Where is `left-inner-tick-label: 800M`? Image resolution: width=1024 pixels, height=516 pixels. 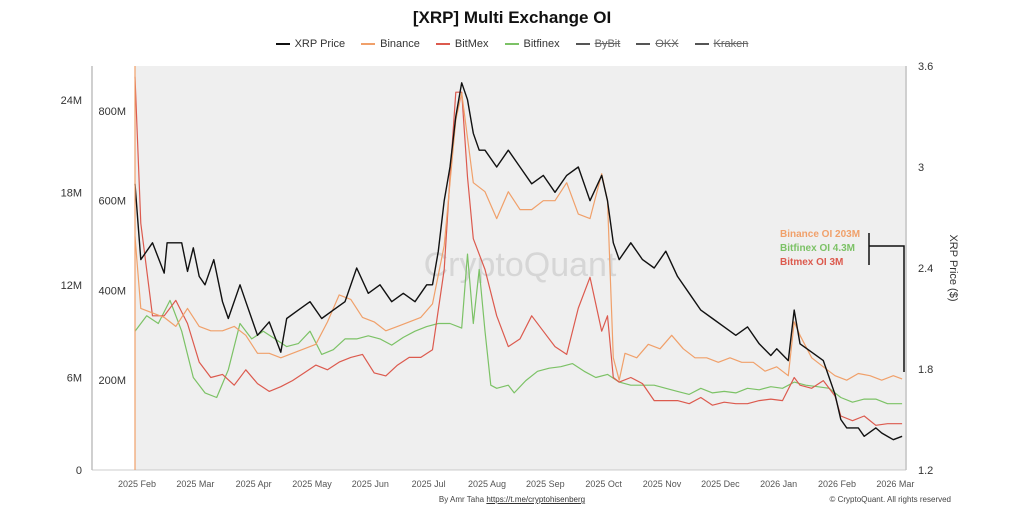
left-inner-tick-label: 800M is located at coordinates (112, 112).